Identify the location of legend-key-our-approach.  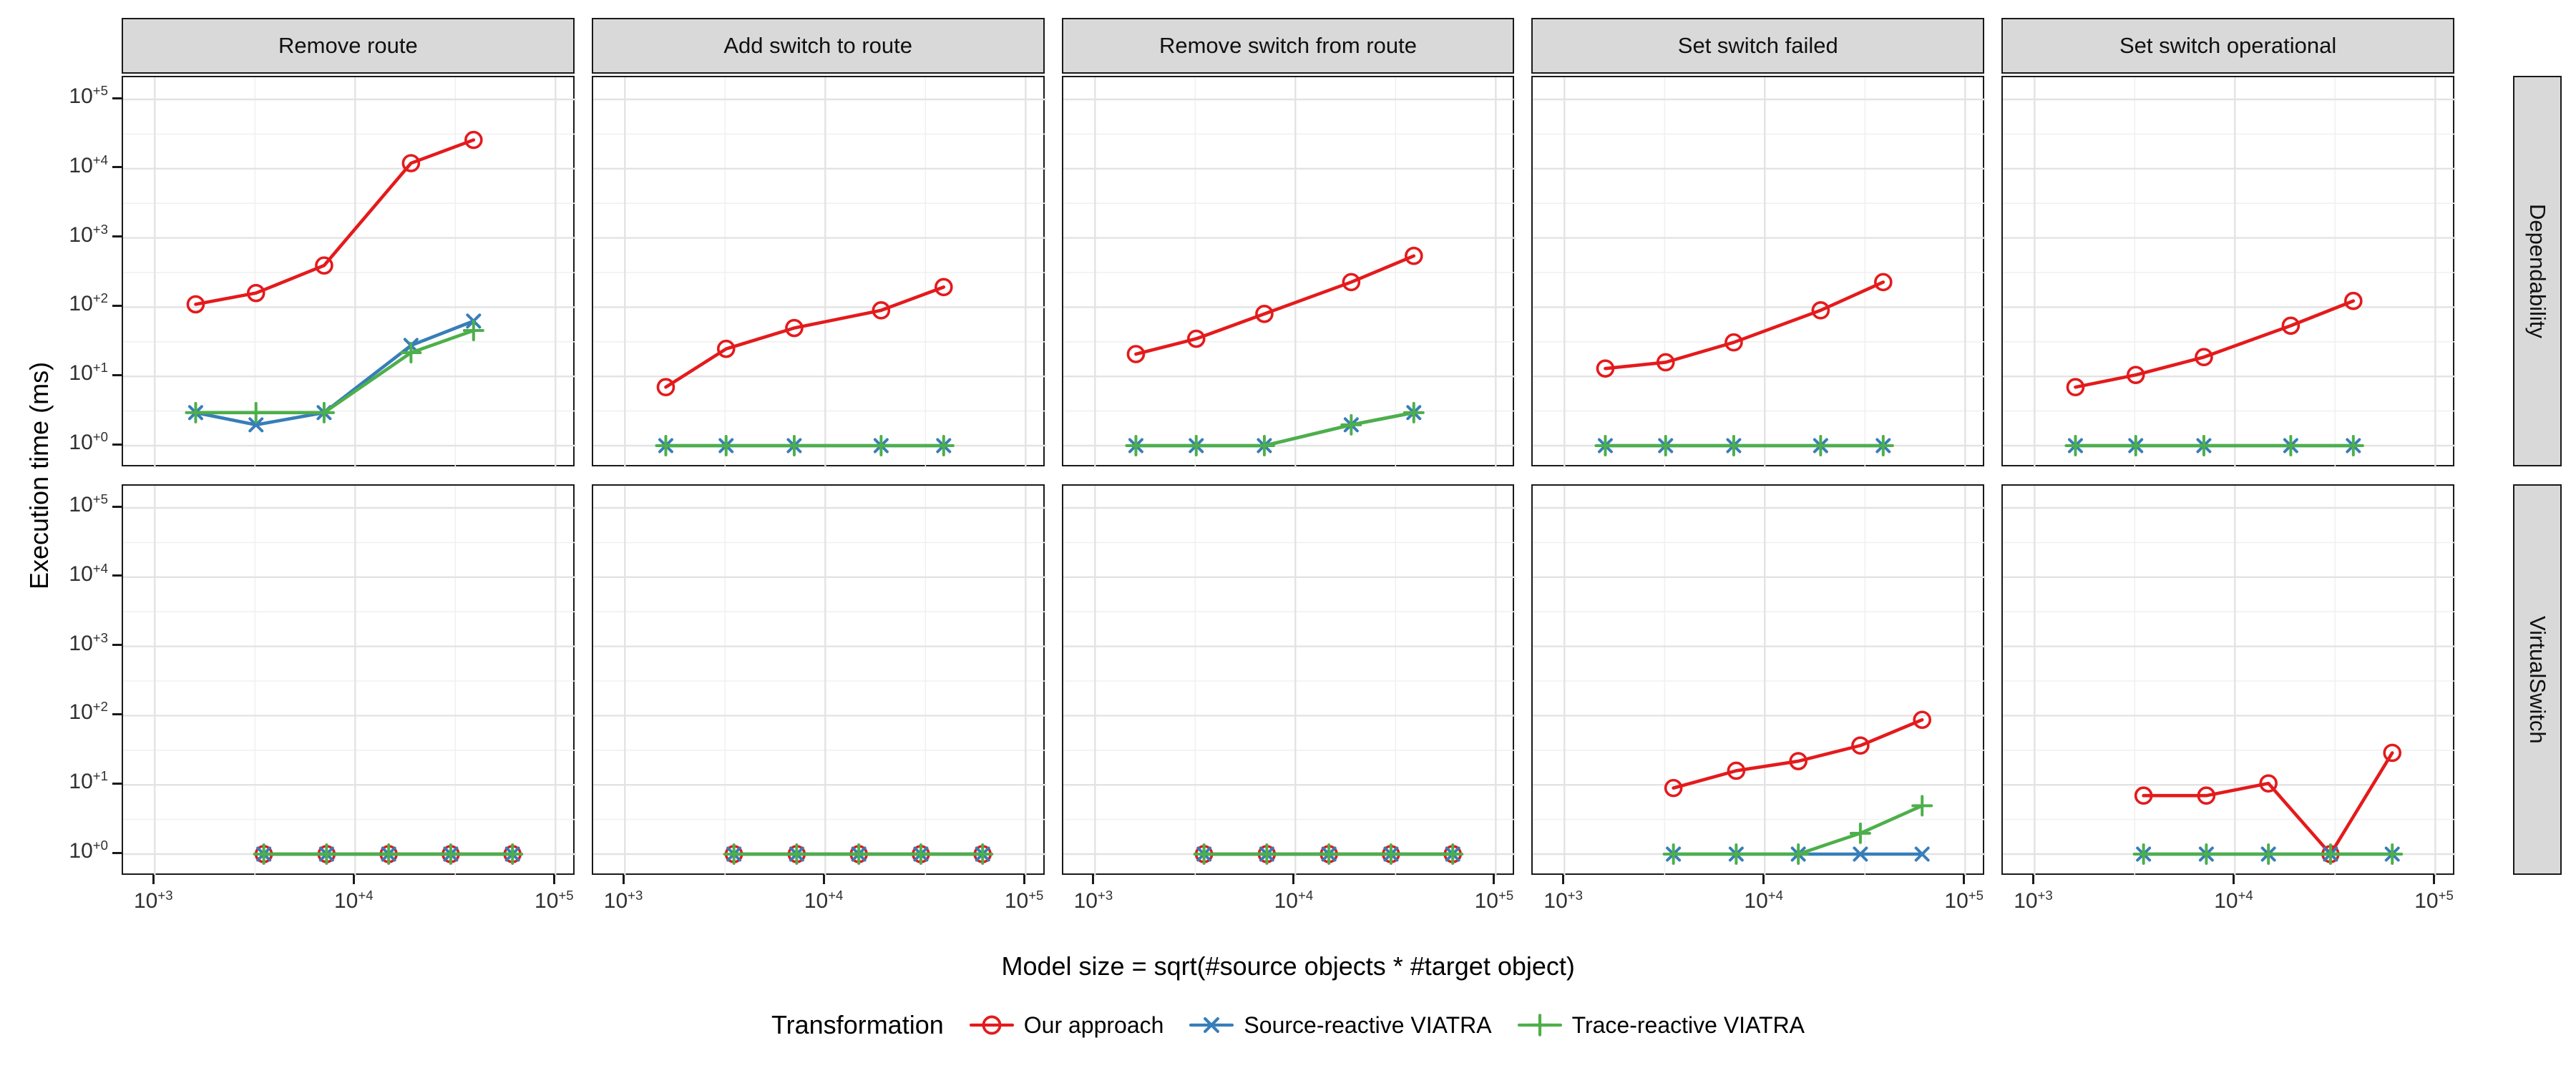
(991, 1025).